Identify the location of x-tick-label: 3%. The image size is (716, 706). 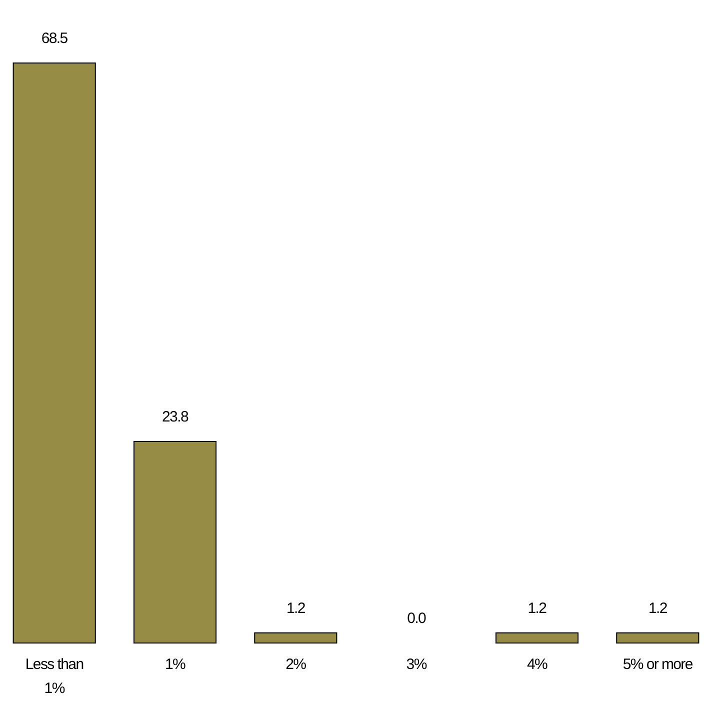
(416, 664).